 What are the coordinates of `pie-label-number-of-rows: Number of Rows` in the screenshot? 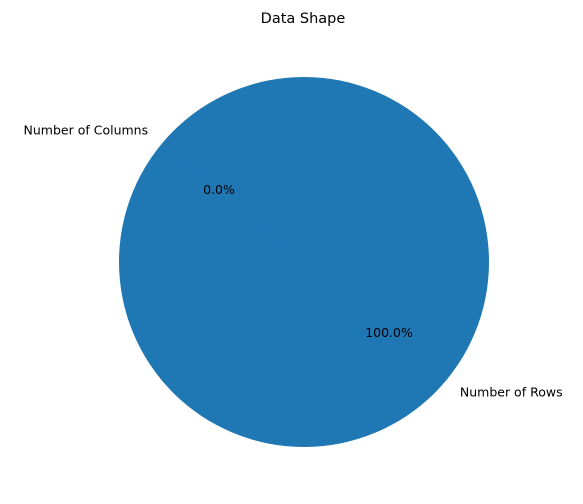 It's located at (511, 391).